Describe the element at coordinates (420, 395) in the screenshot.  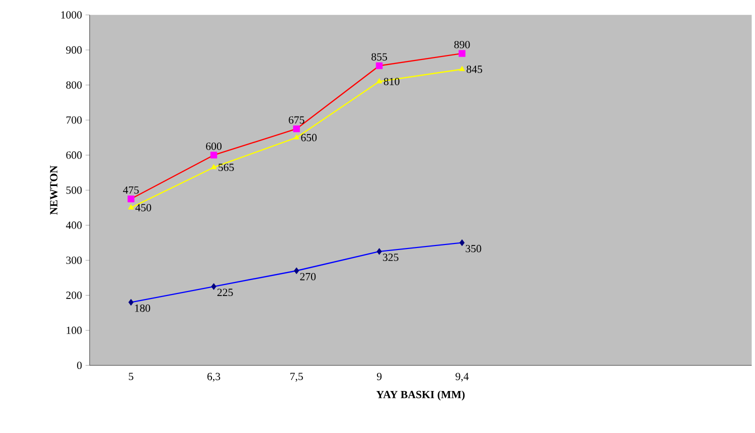
I see `x-axis-title: YAY BASKI (MM)` at that location.